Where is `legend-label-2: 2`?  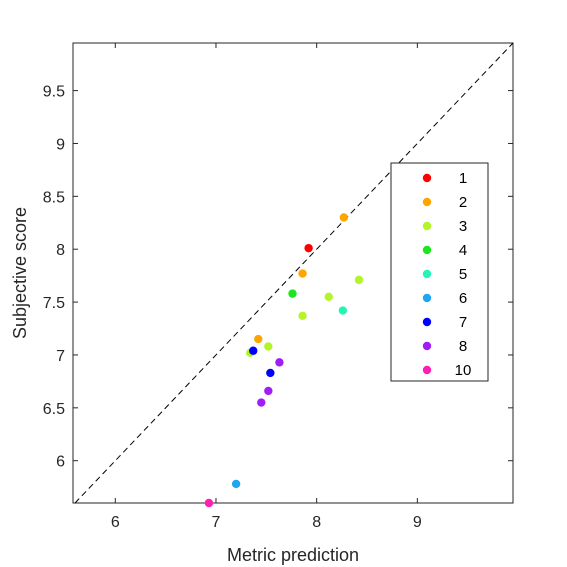 legend-label-2: 2 is located at coordinates (463, 202).